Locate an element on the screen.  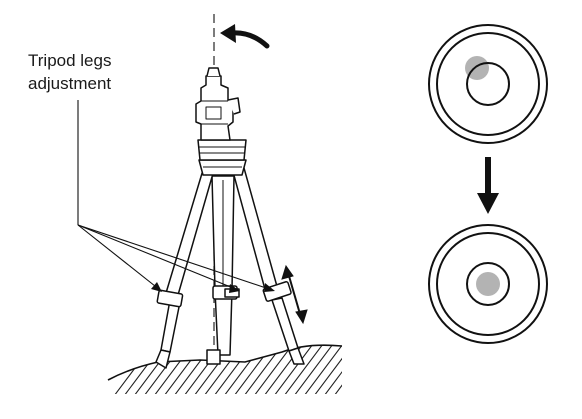
ground-hatching is located at coordinates (218, 369).